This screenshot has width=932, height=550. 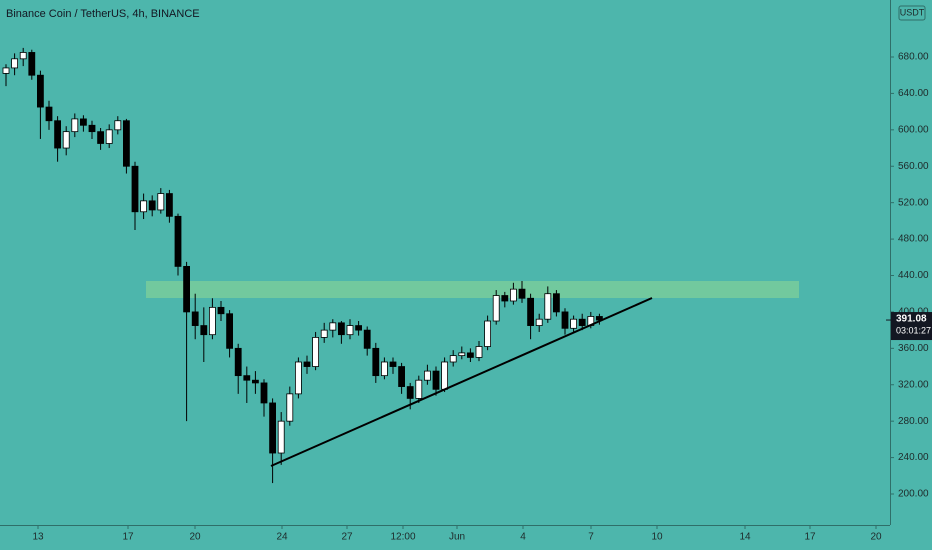 What do you see at coordinates (195, 537) in the screenshot?
I see `x-tick-label: 20` at bounding box center [195, 537].